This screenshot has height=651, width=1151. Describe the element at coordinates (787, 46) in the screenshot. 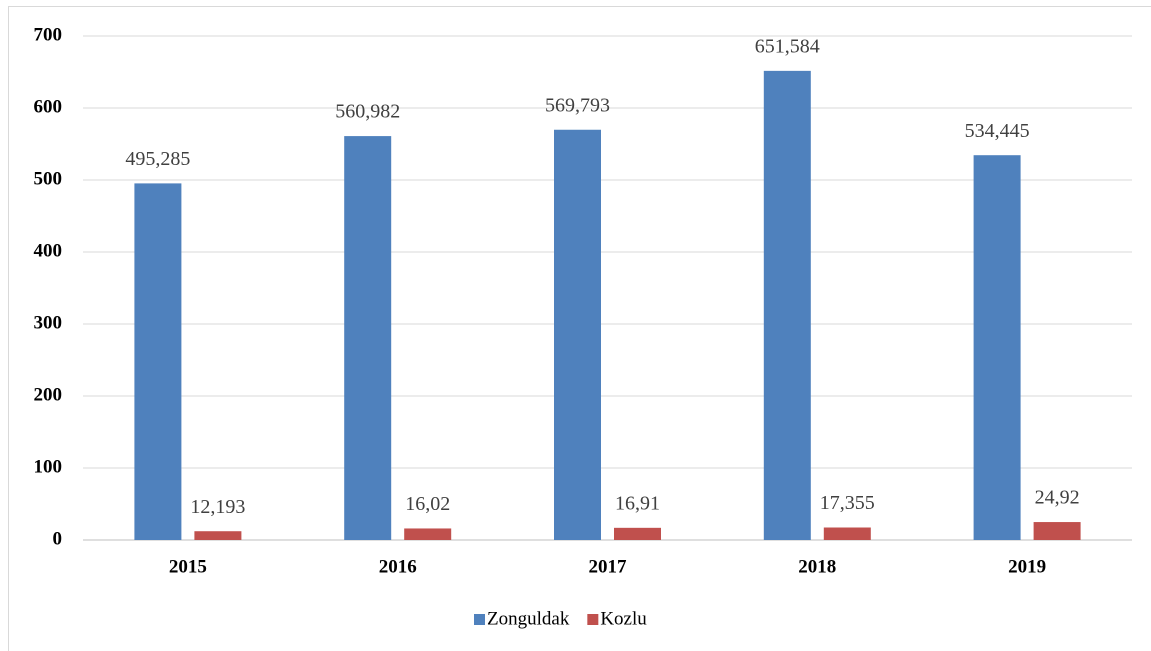

I see `value-label: 651,584` at that location.